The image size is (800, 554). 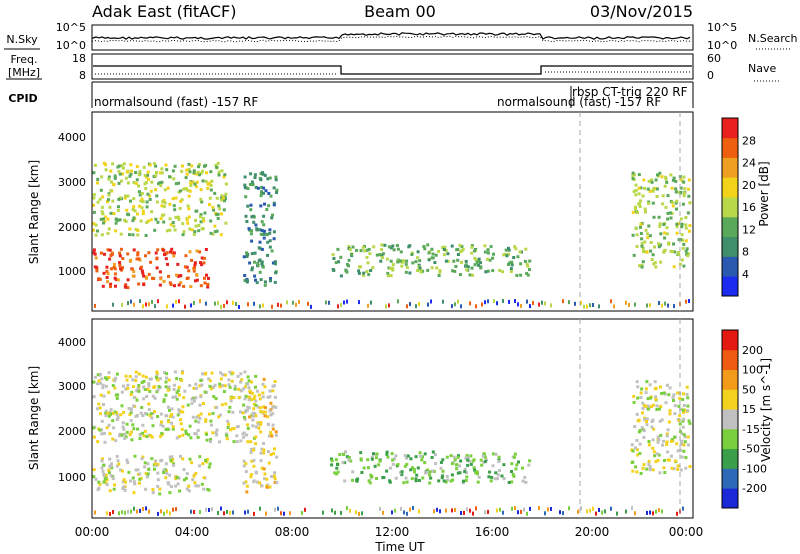 What do you see at coordinates (730, 419) in the screenshot?
I see `velocity-colorbar-swatch` at bounding box center [730, 419].